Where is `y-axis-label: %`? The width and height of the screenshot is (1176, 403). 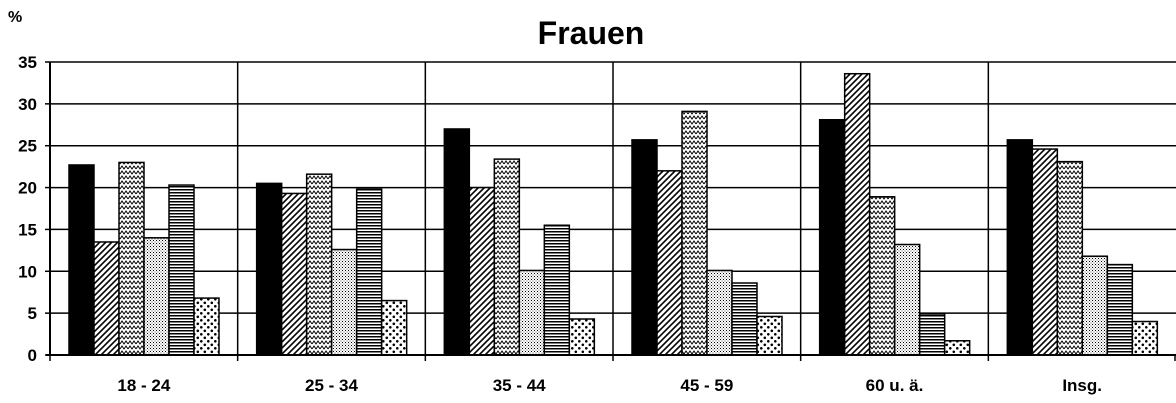 y-axis-label: % is located at coordinates (15, 17).